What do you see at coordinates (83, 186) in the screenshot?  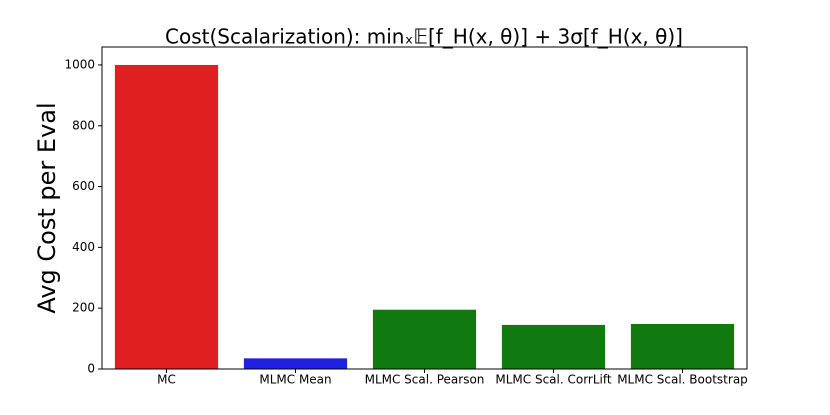 I see `y-tick-label: 600` at bounding box center [83, 186].